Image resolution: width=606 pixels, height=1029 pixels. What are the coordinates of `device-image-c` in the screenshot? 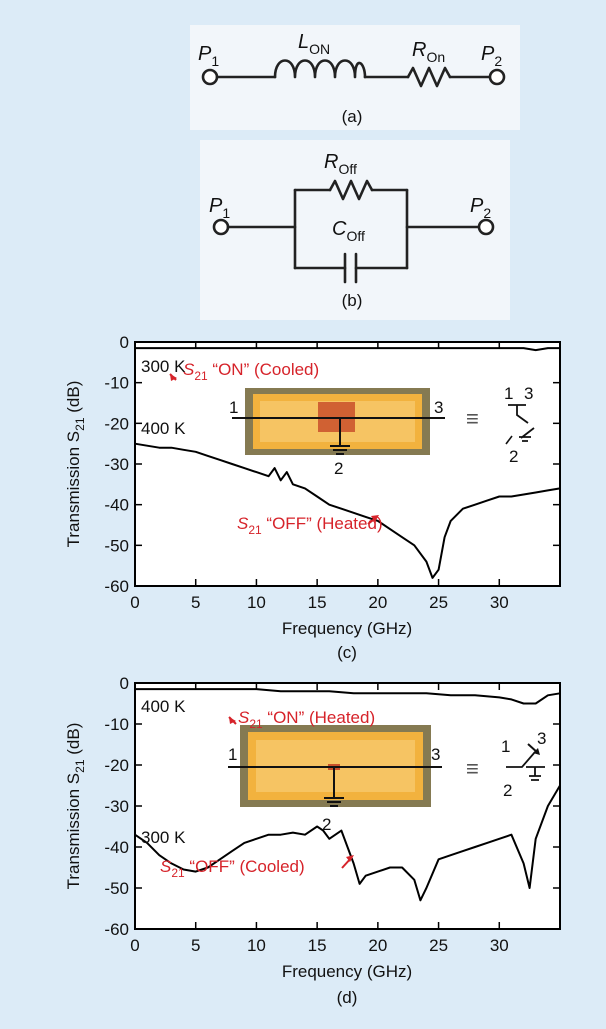 It's located at (338, 421).